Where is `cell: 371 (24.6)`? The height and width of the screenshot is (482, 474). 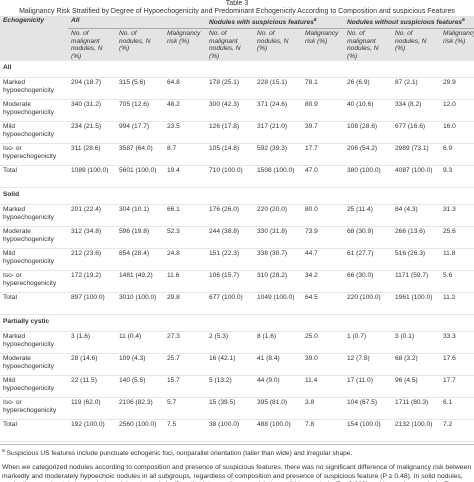 cell: 371 (24.6) is located at coordinates (278, 111).